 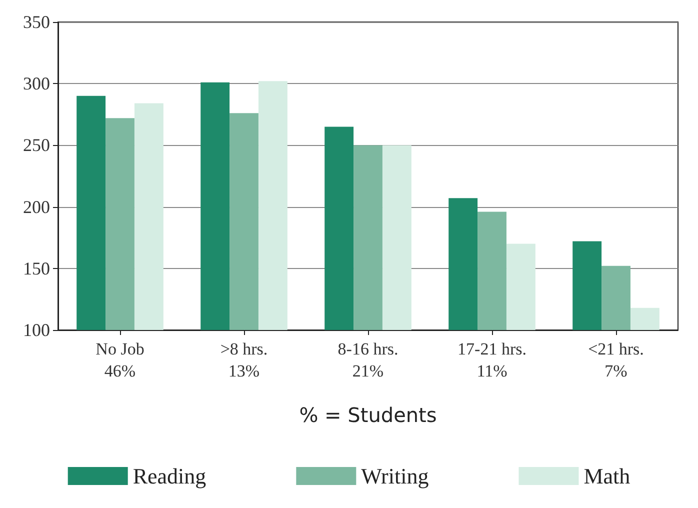 What do you see at coordinates (36, 206) in the screenshot?
I see `y-tick-label: 200` at bounding box center [36, 206].